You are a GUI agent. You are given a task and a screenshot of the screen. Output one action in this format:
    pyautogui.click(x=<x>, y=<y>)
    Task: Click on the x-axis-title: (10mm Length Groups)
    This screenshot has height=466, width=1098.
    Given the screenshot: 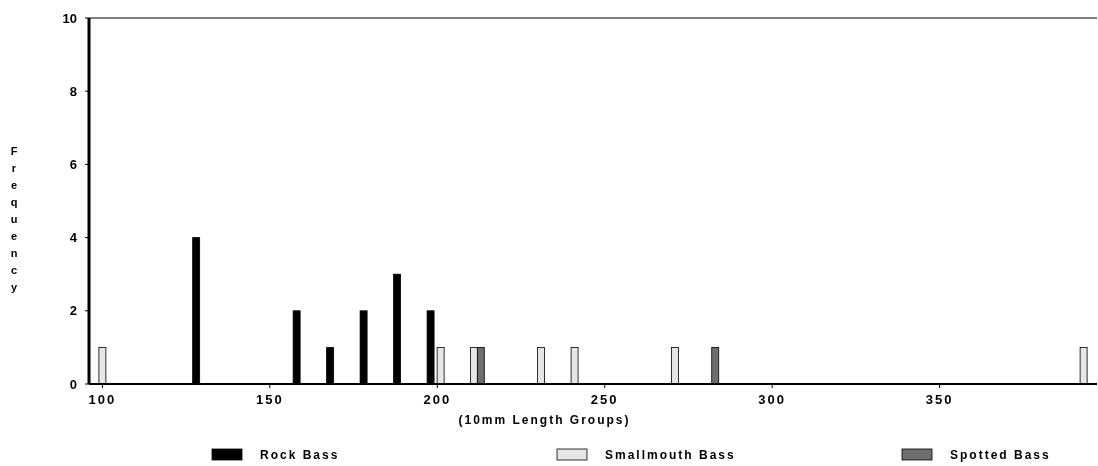 What is the action you would take?
    pyautogui.click(x=544, y=420)
    